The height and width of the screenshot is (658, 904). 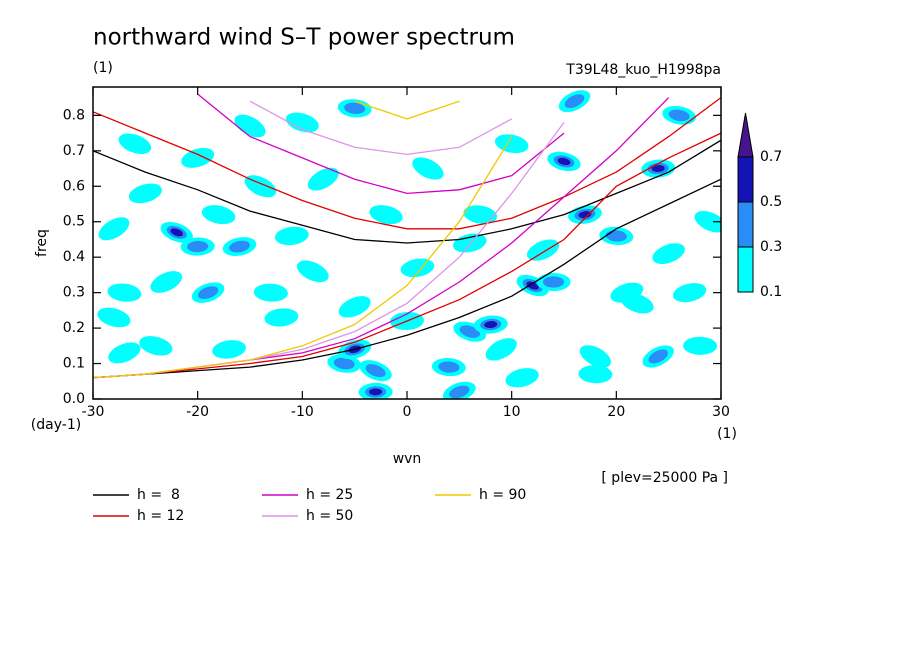 I want to click on y-tick-label: 0.8, so click(x=74, y=115).